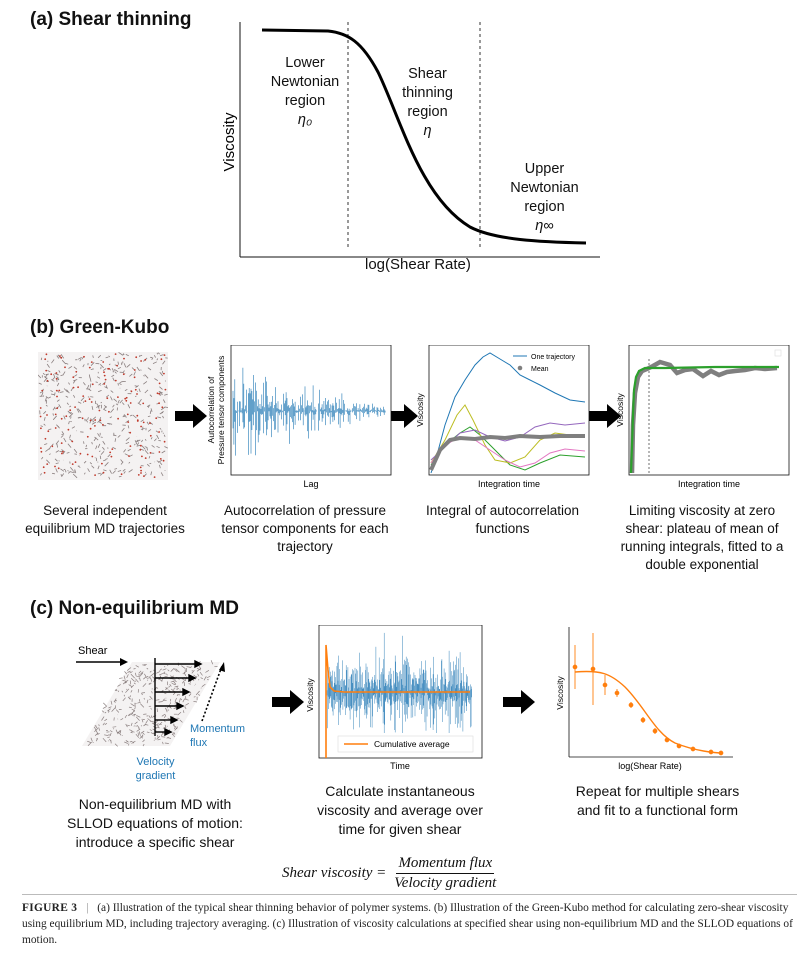  I want to click on instantaneous-viscosity-plot: Cumulative average Viscosity Time, so click(394, 698).